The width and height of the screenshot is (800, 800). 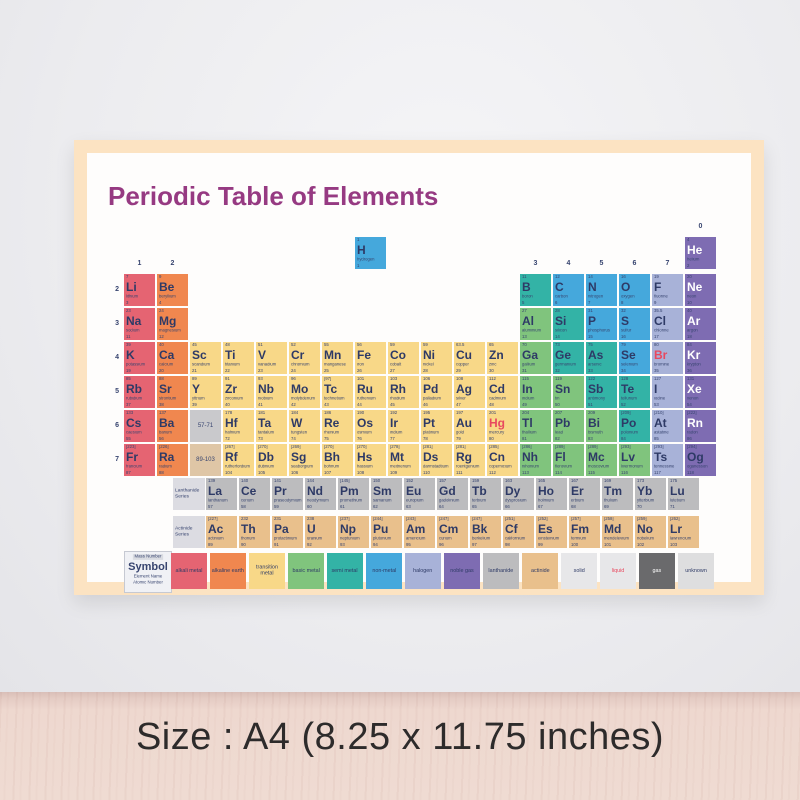 I want to click on mass-number: [97], so click(x=328, y=379).